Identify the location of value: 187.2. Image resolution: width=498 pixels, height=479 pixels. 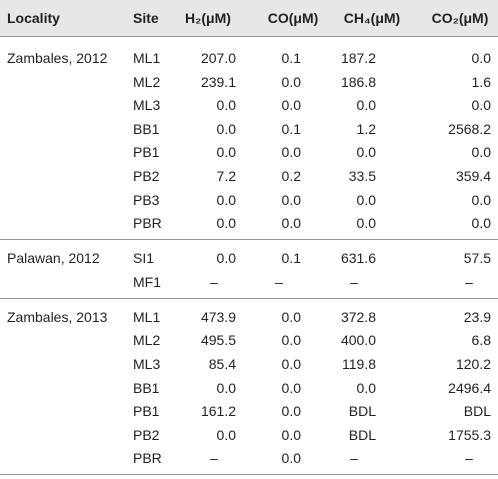
(358, 58).